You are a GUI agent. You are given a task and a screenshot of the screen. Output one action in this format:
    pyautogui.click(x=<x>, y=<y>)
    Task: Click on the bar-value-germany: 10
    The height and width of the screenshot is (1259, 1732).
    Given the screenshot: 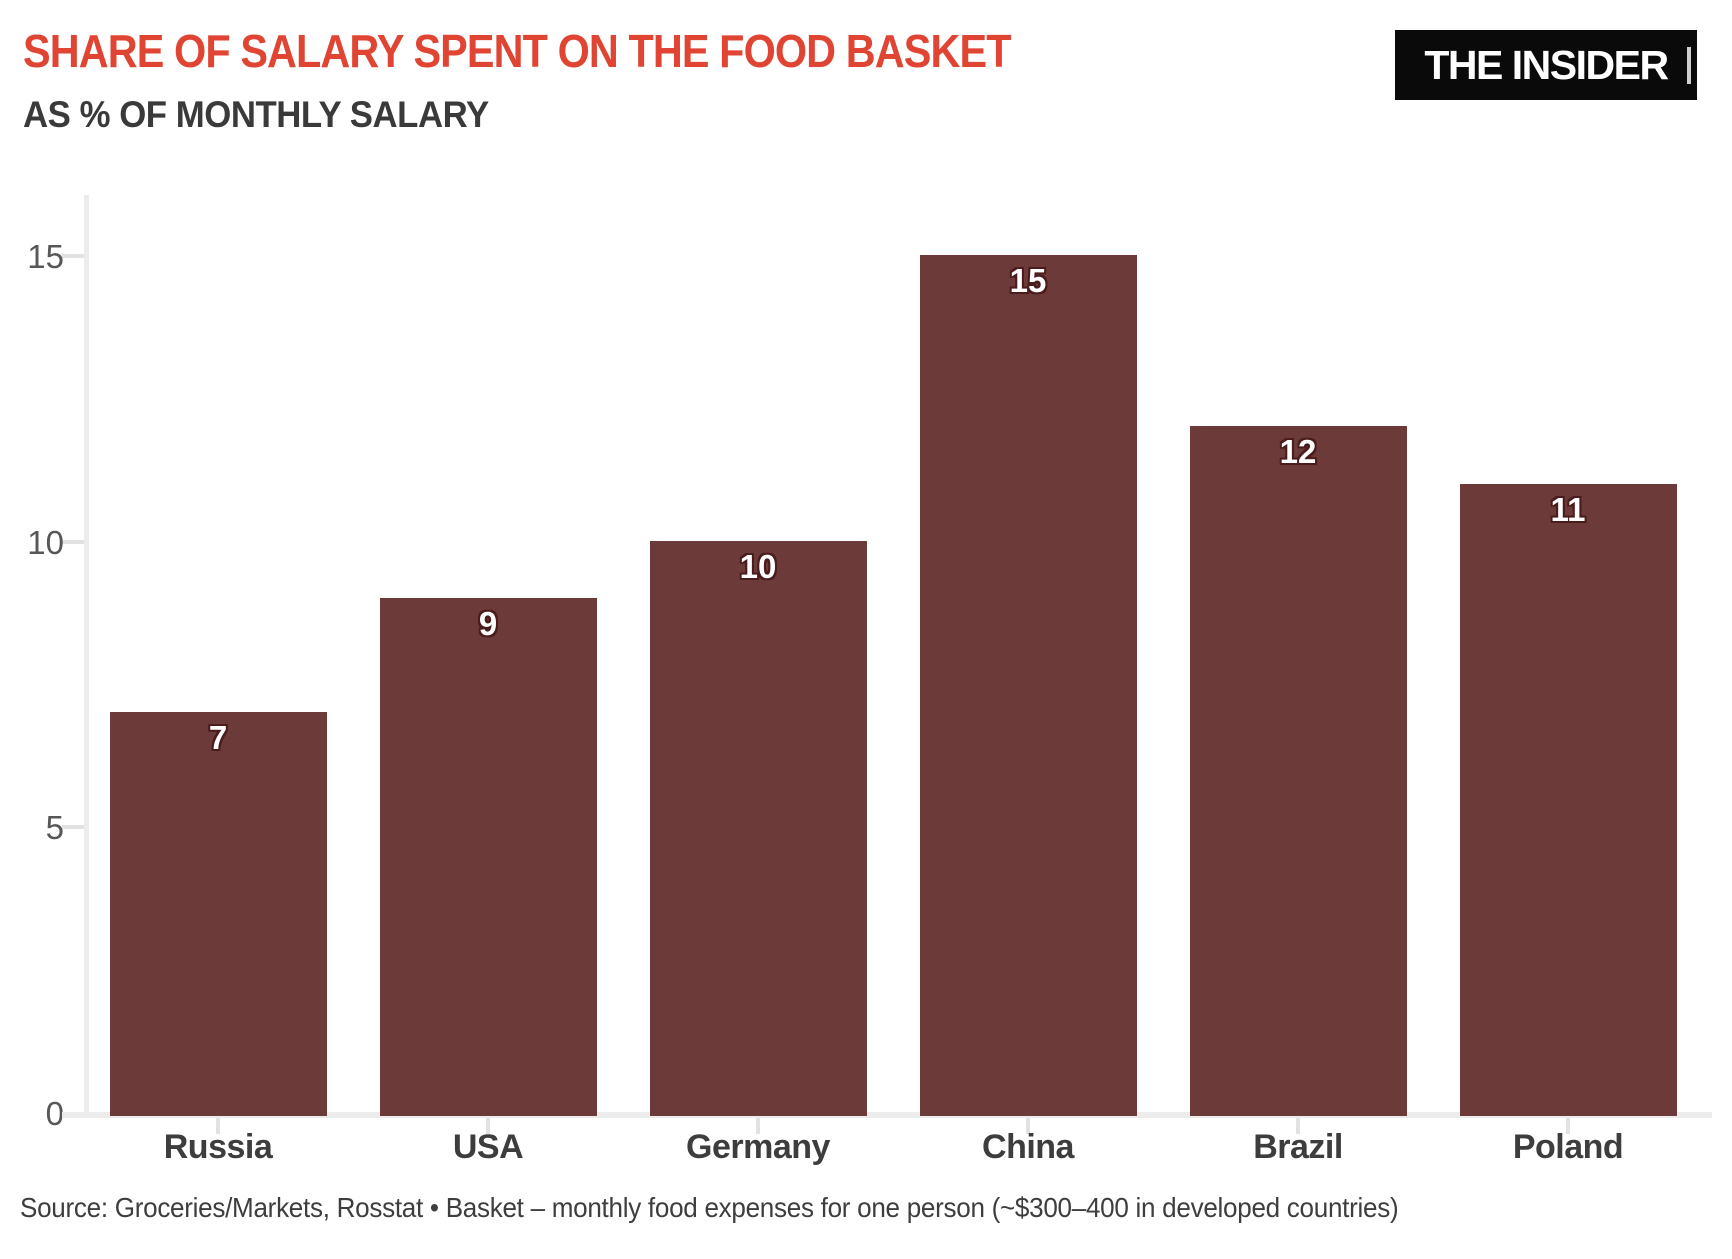 What is the action you would take?
    pyautogui.click(x=758, y=566)
    